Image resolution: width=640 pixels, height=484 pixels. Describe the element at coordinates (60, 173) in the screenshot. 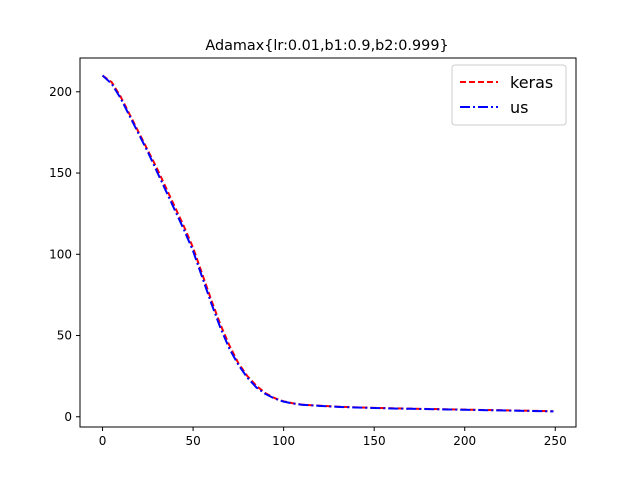

I see `y-tick-label: 150` at that location.